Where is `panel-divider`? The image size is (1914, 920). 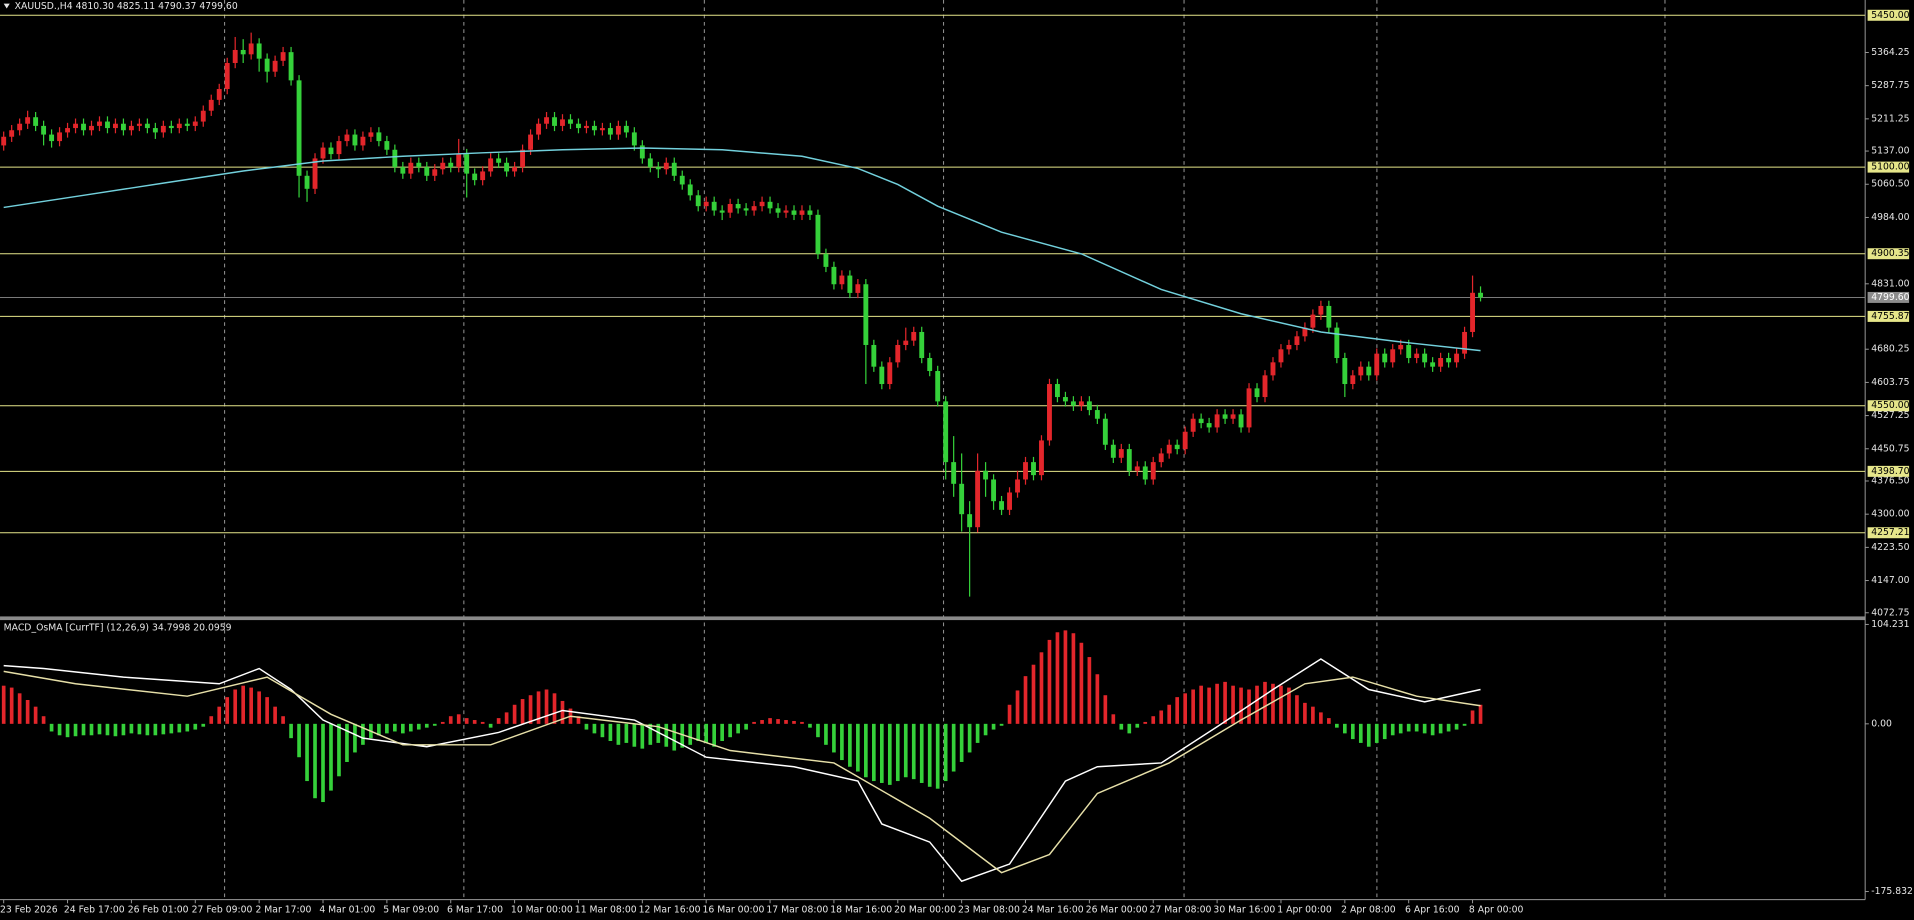 panel-divider is located at coordinates (933, 618).